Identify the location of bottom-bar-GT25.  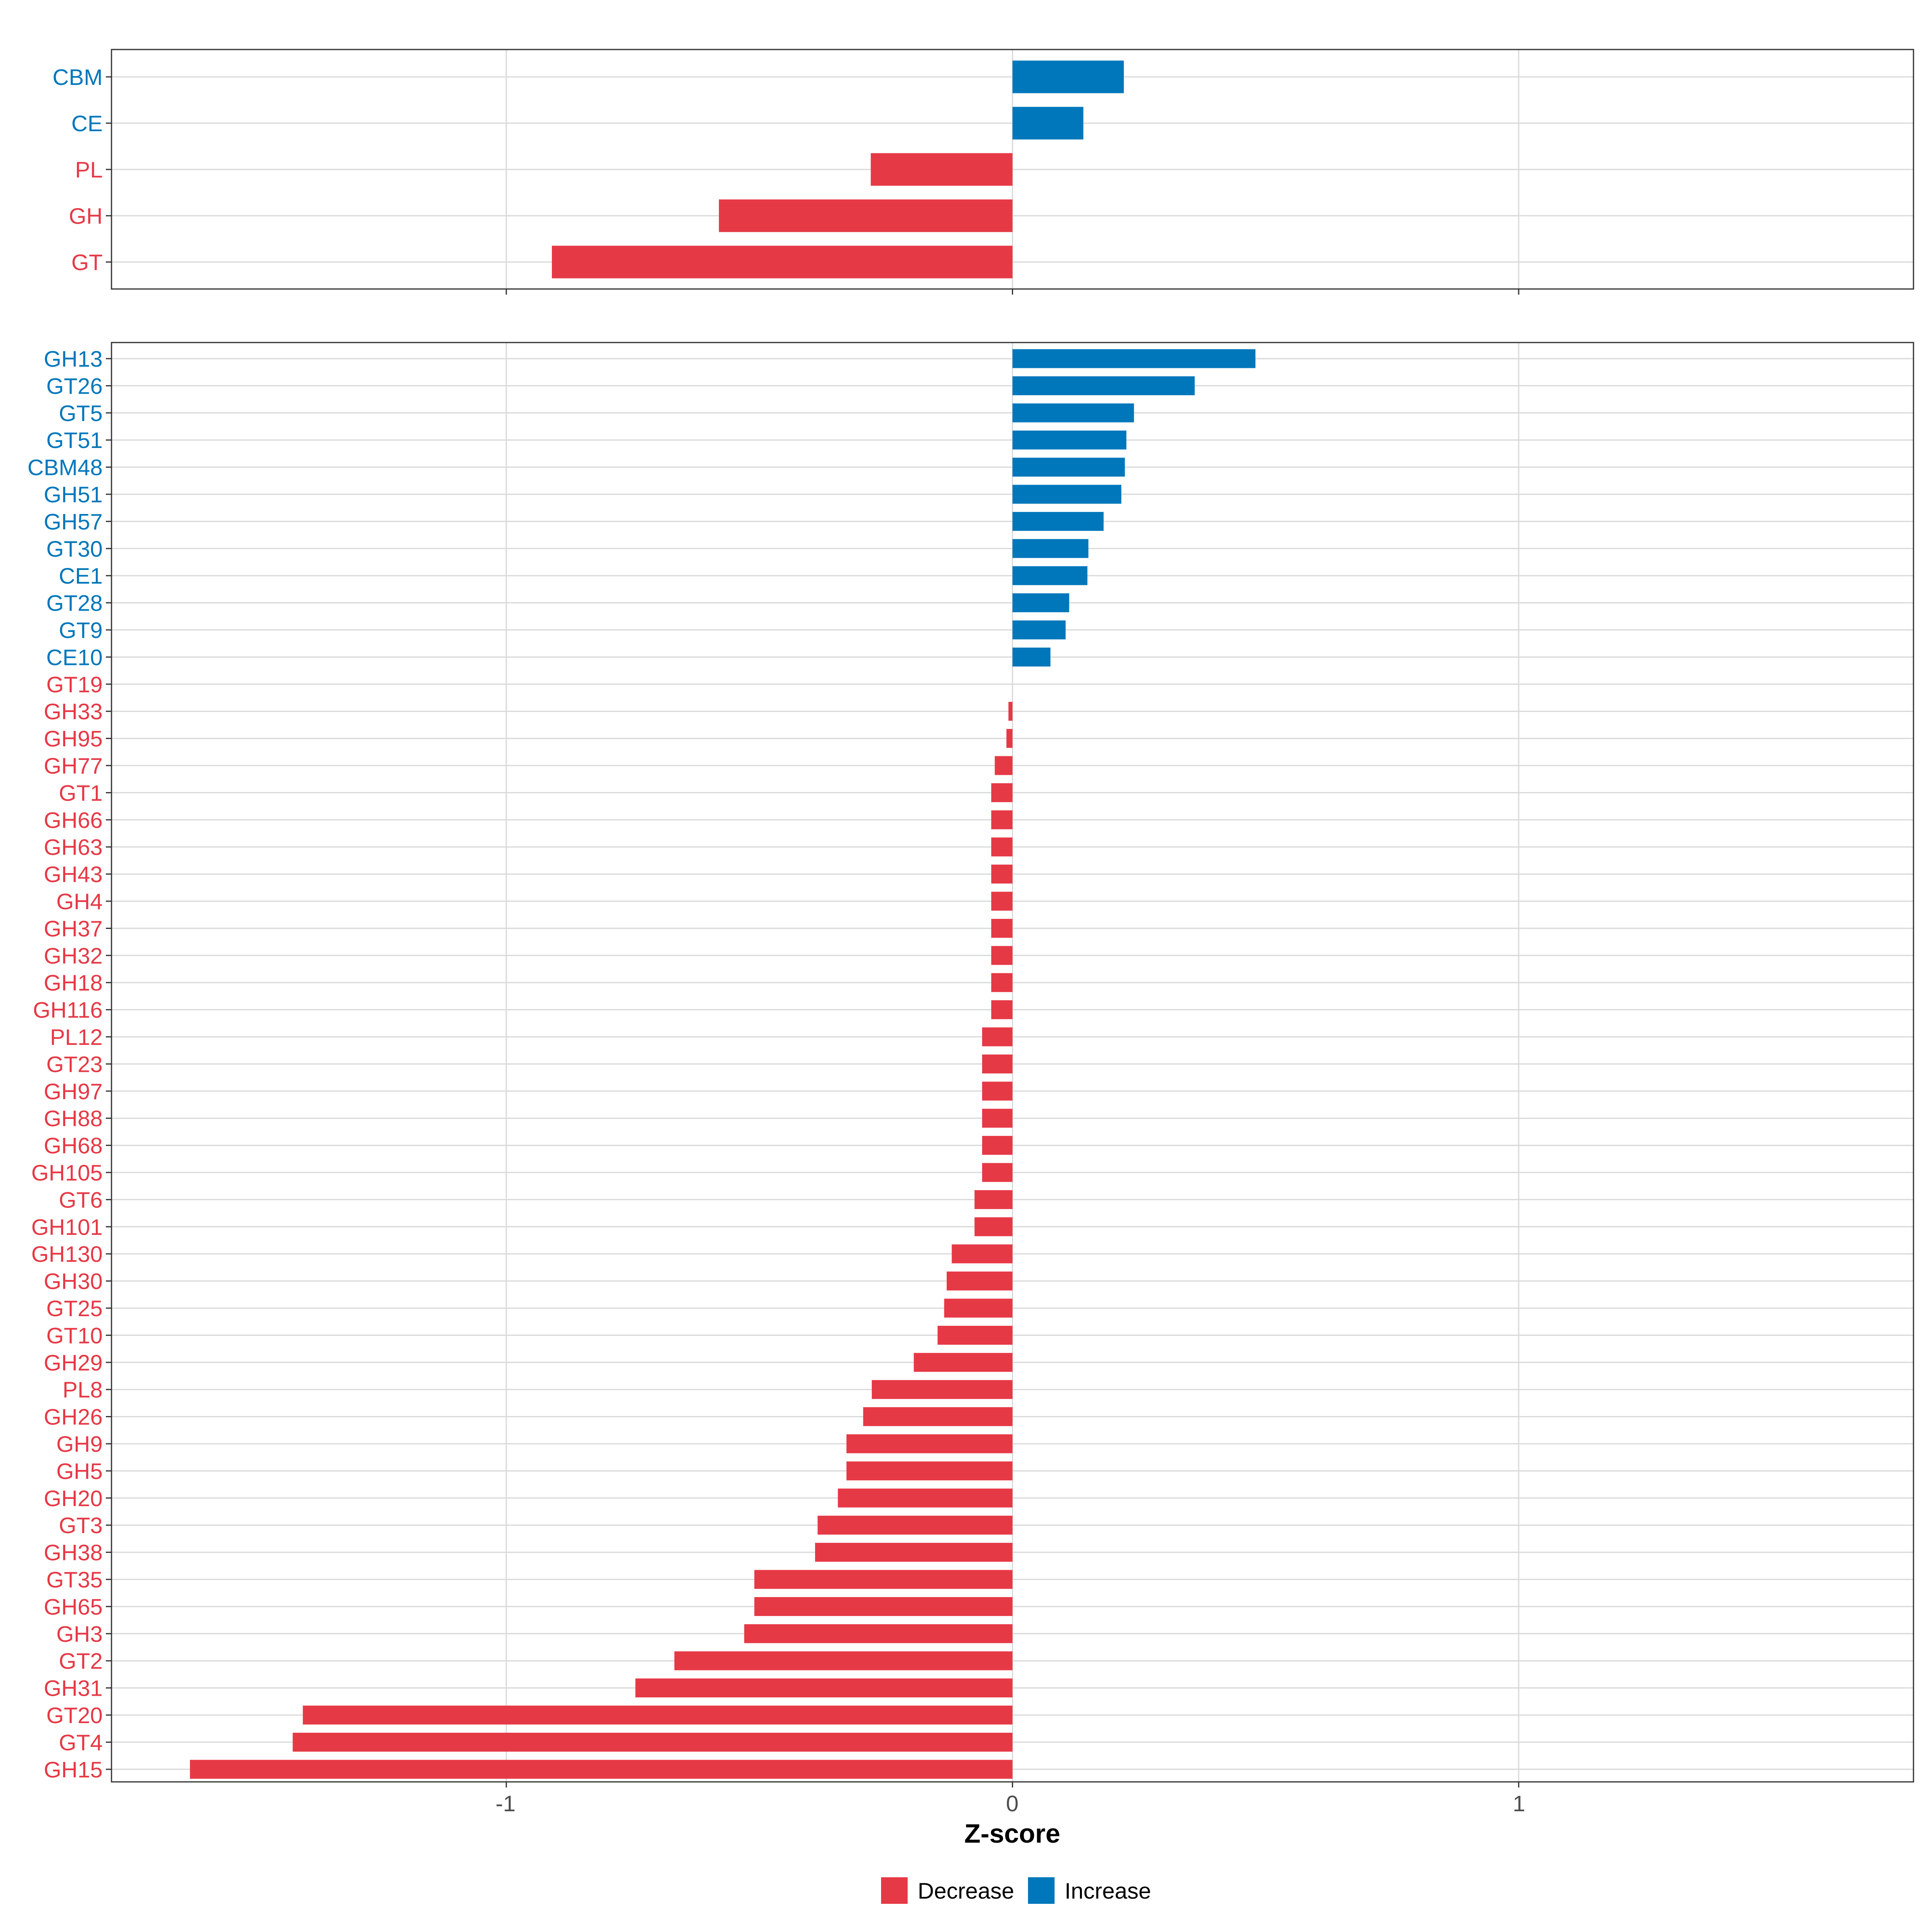
(978, 1308).